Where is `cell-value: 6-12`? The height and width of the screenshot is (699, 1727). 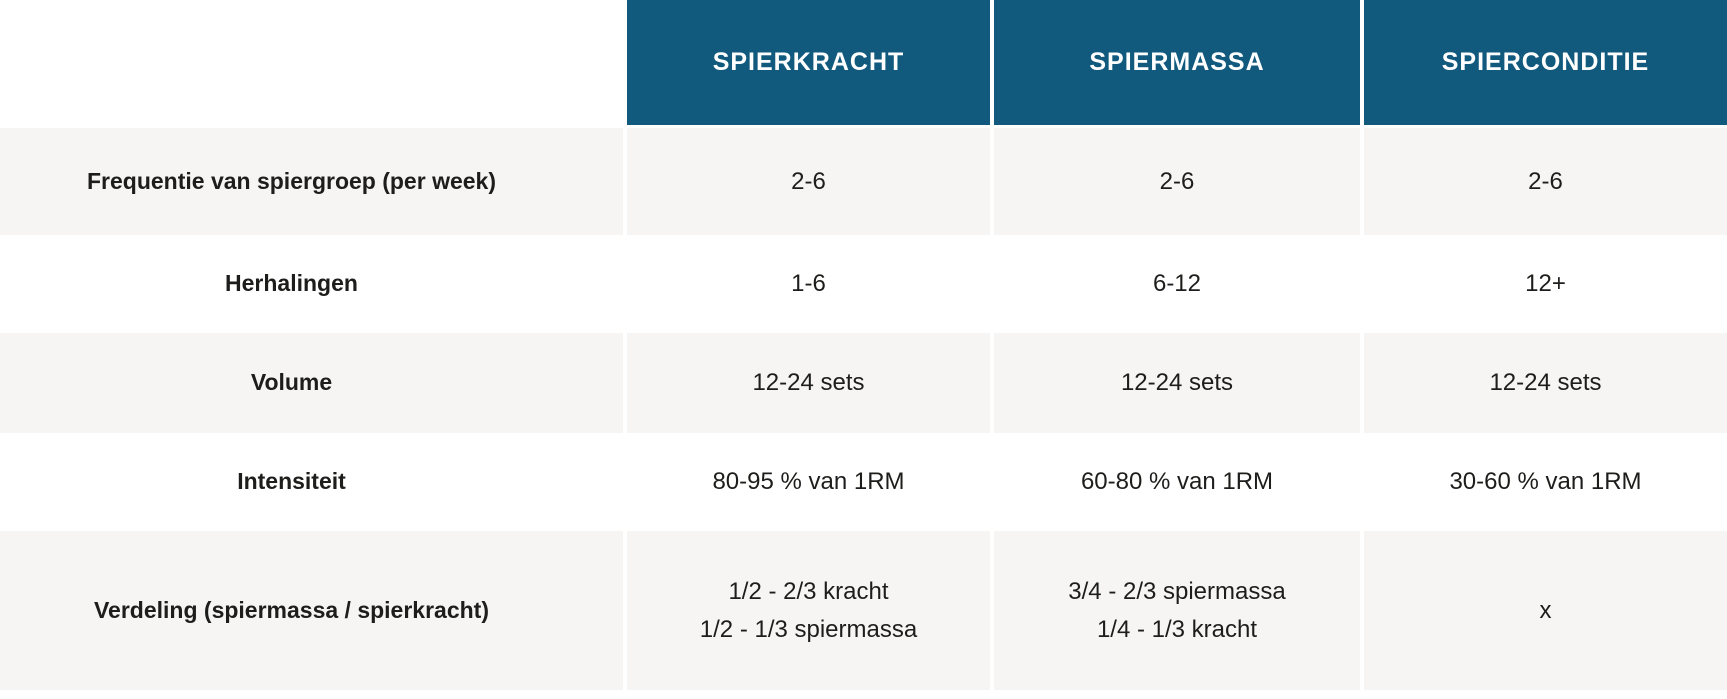
cell-value: 6-12 is located at coordinates (1177, 284).